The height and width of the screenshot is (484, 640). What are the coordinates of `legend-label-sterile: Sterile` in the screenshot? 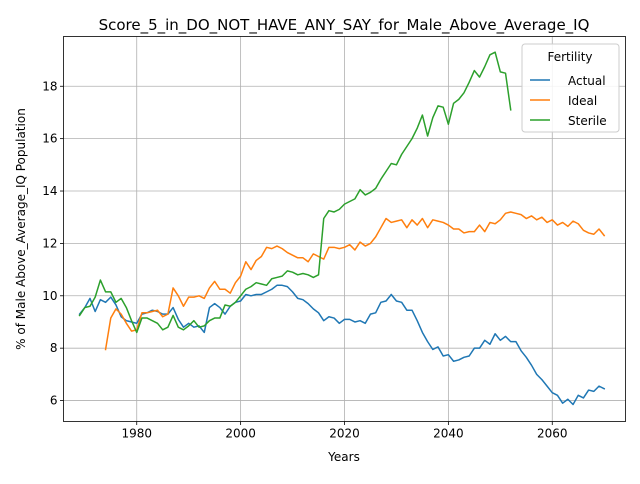 It's located at (587, 121).